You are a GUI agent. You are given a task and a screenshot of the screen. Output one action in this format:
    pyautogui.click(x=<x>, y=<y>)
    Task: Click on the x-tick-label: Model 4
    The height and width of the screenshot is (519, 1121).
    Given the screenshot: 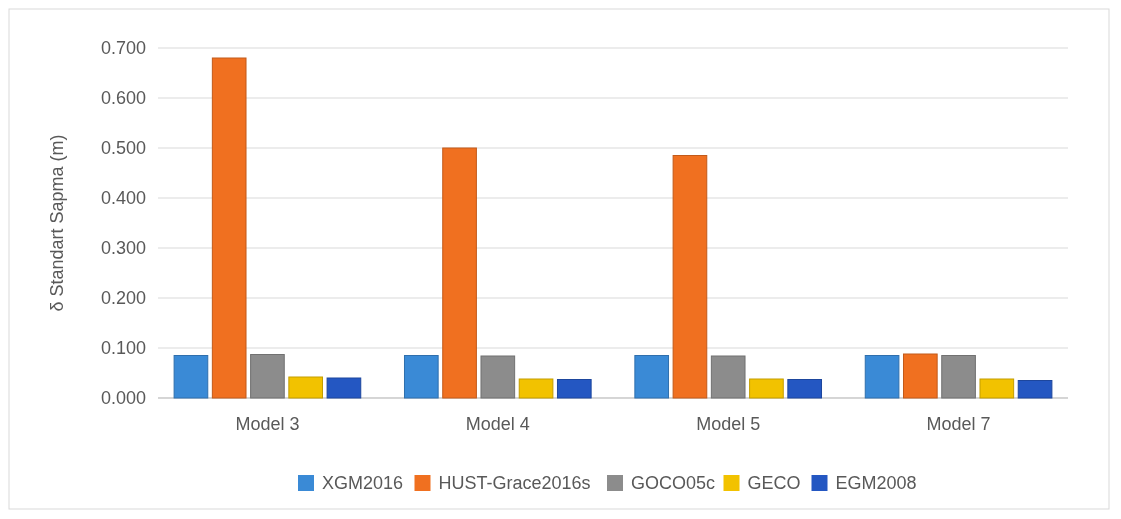 What is the action you would take?
    pyautogui.click(x=497, y=424)
    